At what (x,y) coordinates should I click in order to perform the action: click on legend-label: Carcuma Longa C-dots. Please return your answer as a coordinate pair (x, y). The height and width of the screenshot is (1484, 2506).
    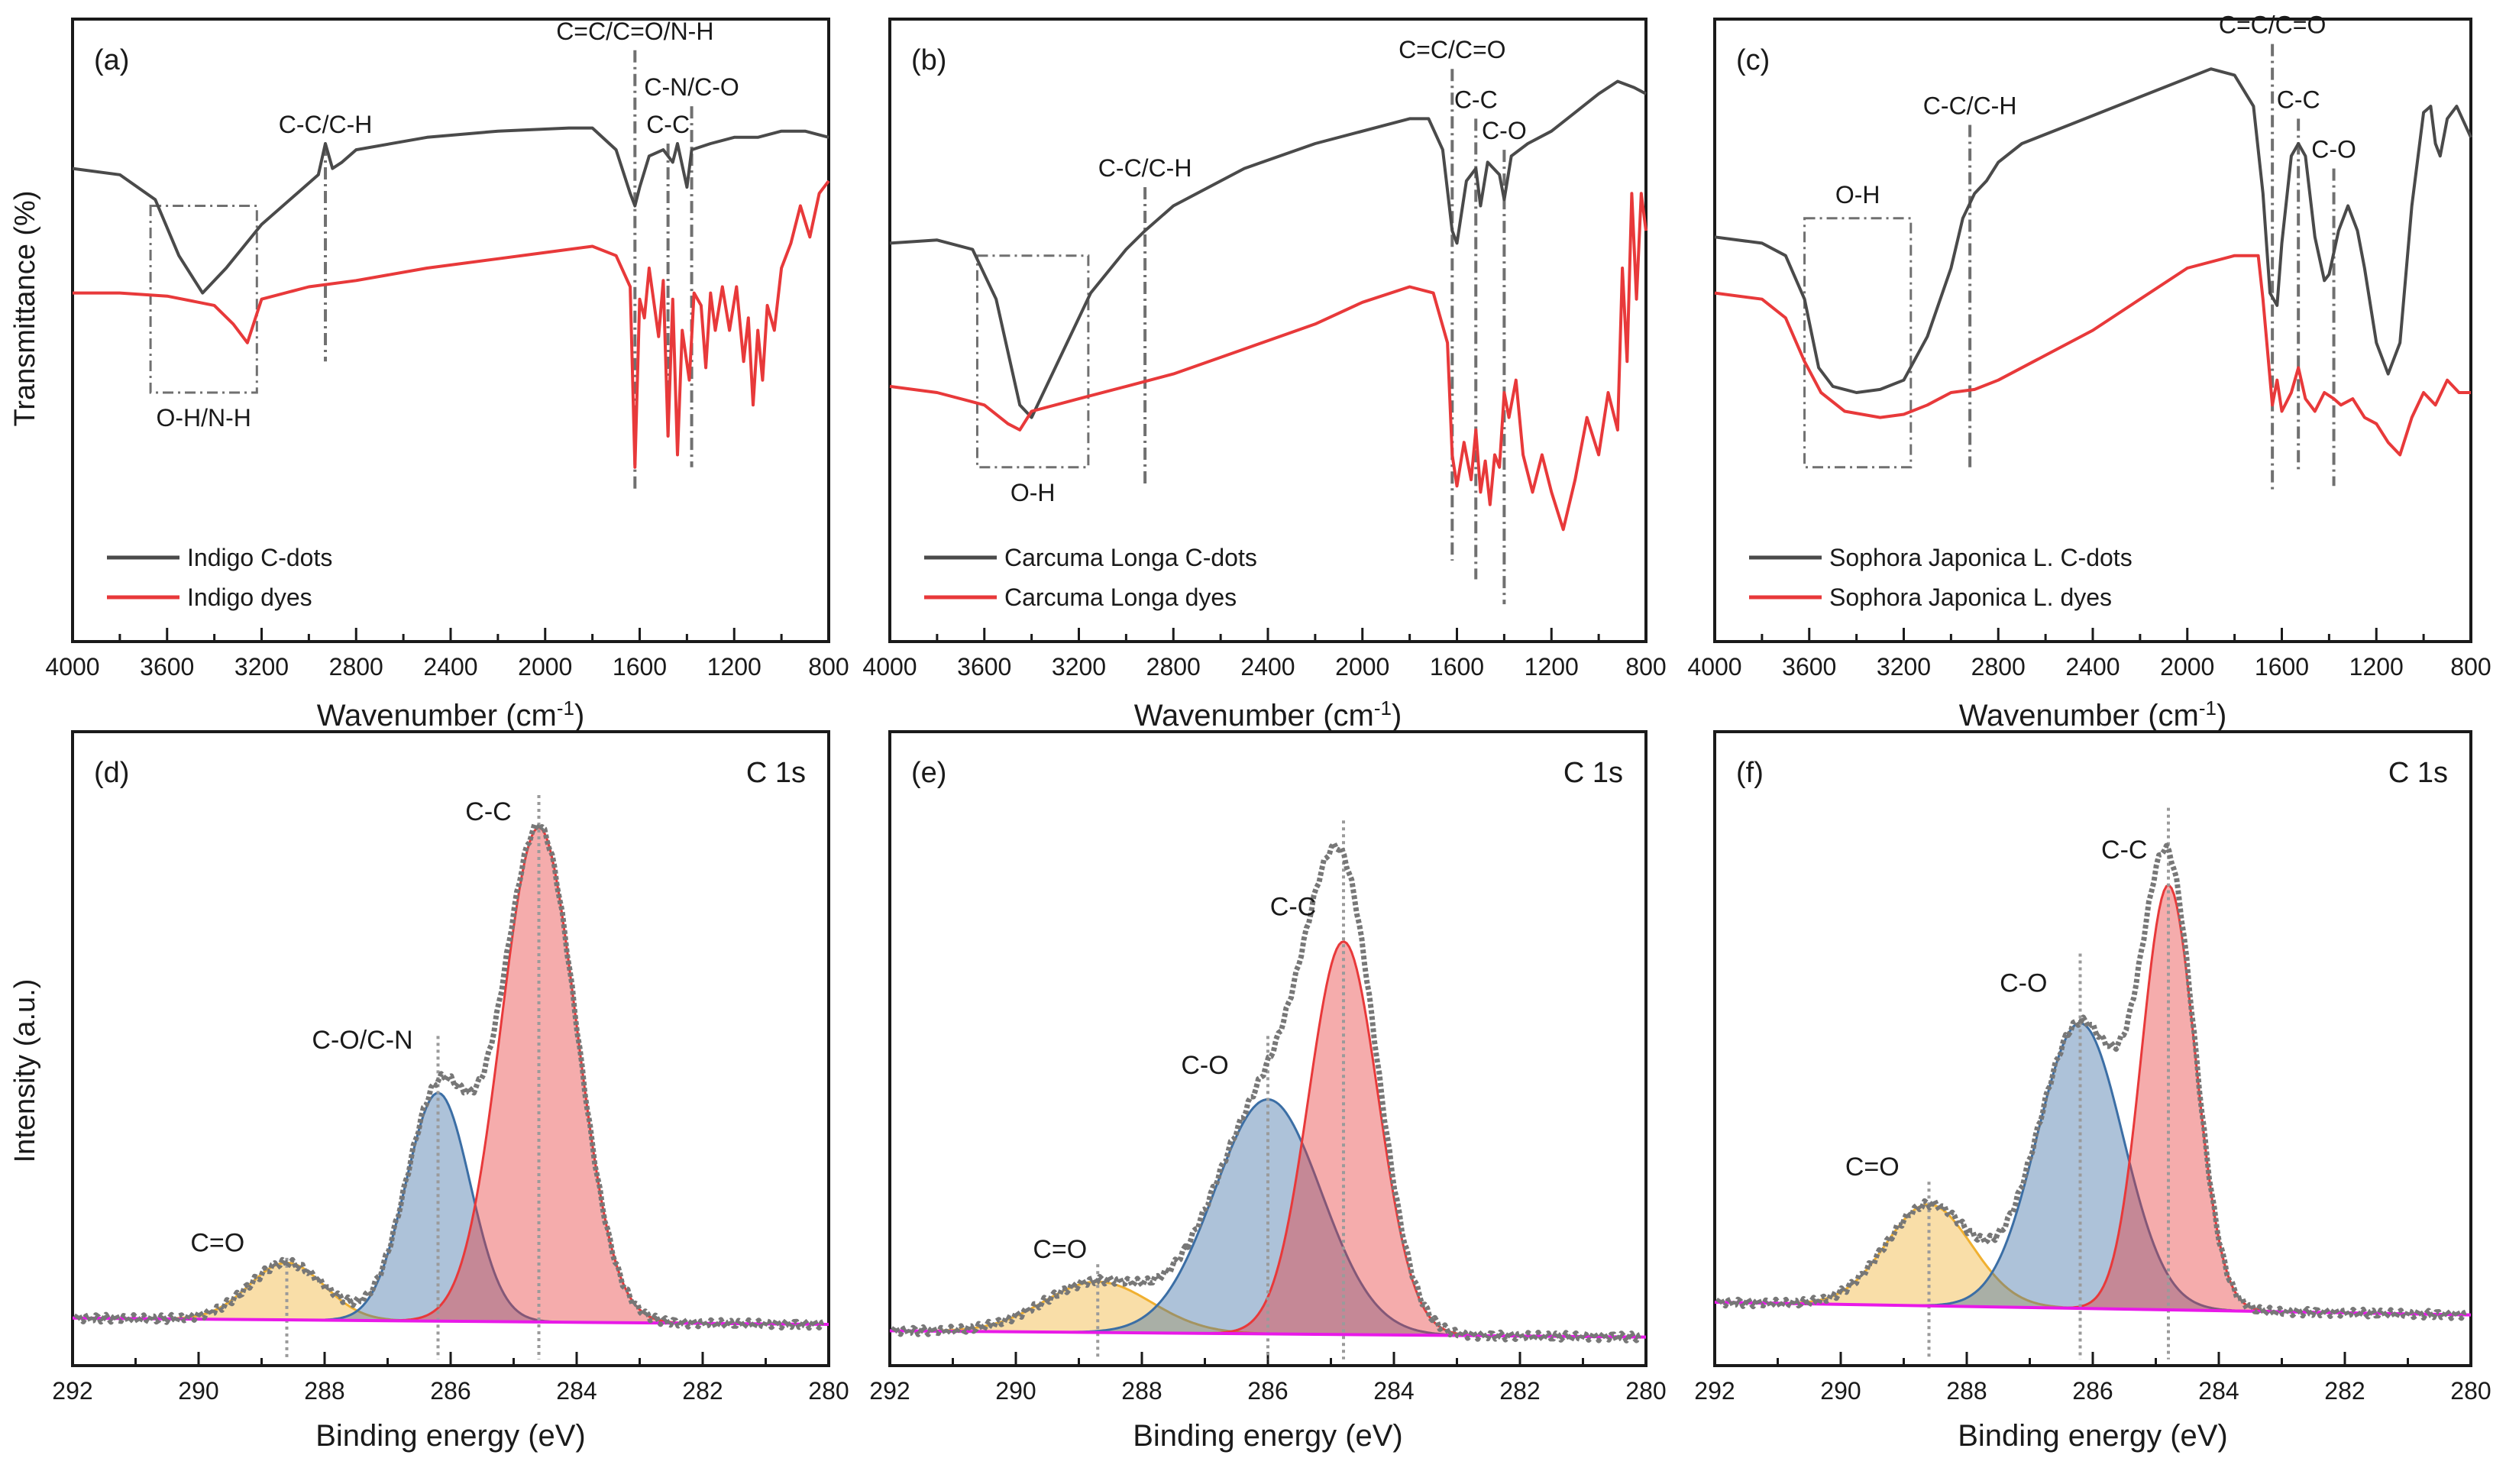
    Looking at the image, I should click on (1131, 557).